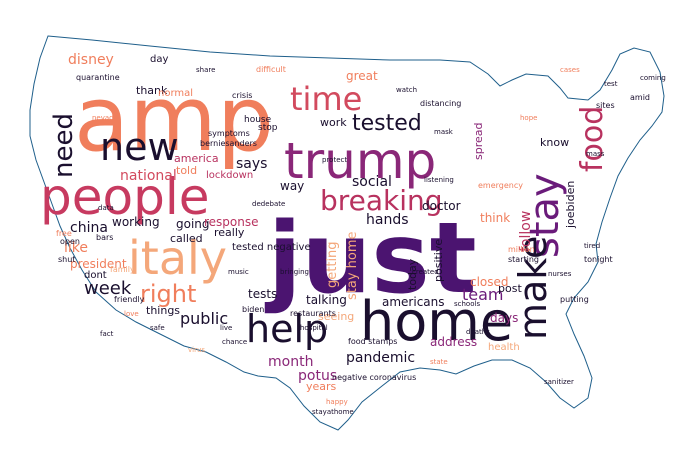 The image size is (700, 472). Describe the element at coordinates (380, 358) in the screenshot. I see `word-pandemic: pandemic` at that location.